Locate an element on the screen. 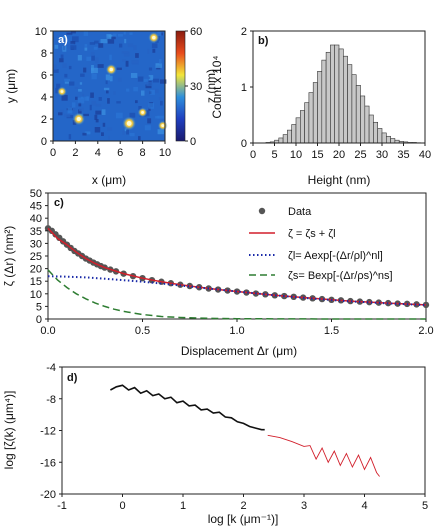  correlation-y-tick-label: 0 is located at coordinates (39, 320).